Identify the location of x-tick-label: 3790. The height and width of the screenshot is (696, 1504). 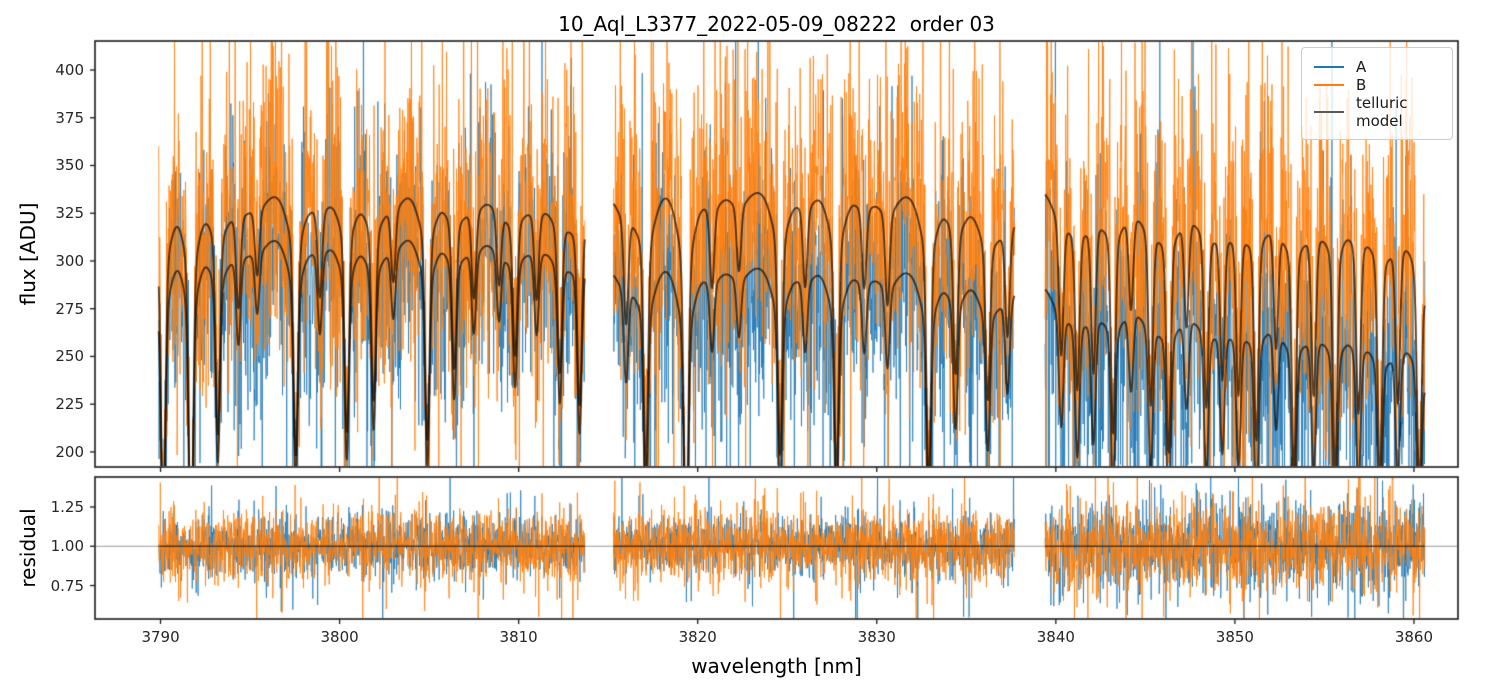
(160, 637).